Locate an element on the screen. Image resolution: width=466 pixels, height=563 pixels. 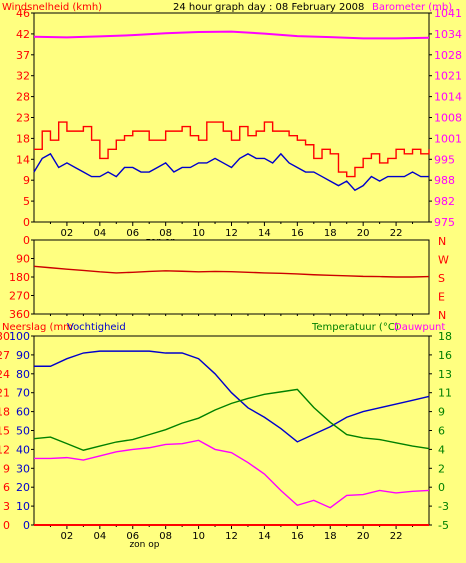
time-axis-bottom-tick-label: 08 is located at coordinates (165, 536).